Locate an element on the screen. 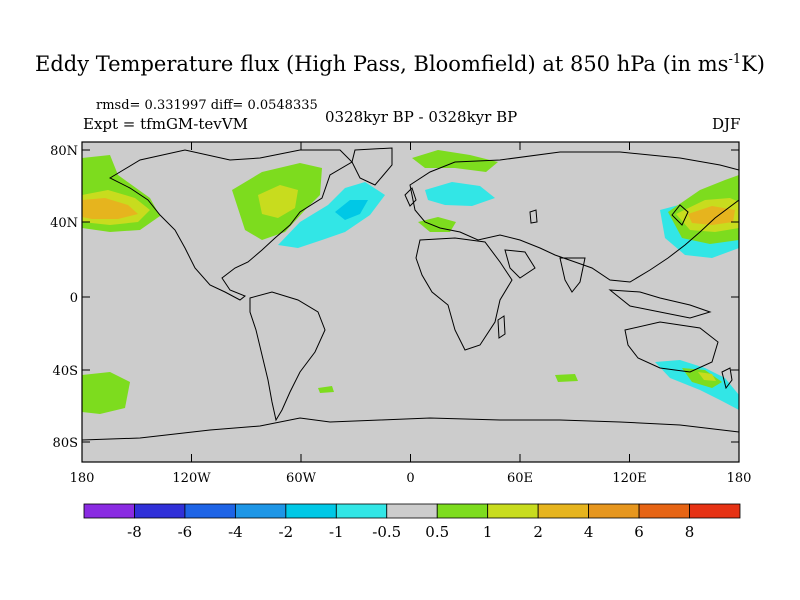 The image size is (800, 600). colorbar-label: 2 is located at coordinates (538, 532).